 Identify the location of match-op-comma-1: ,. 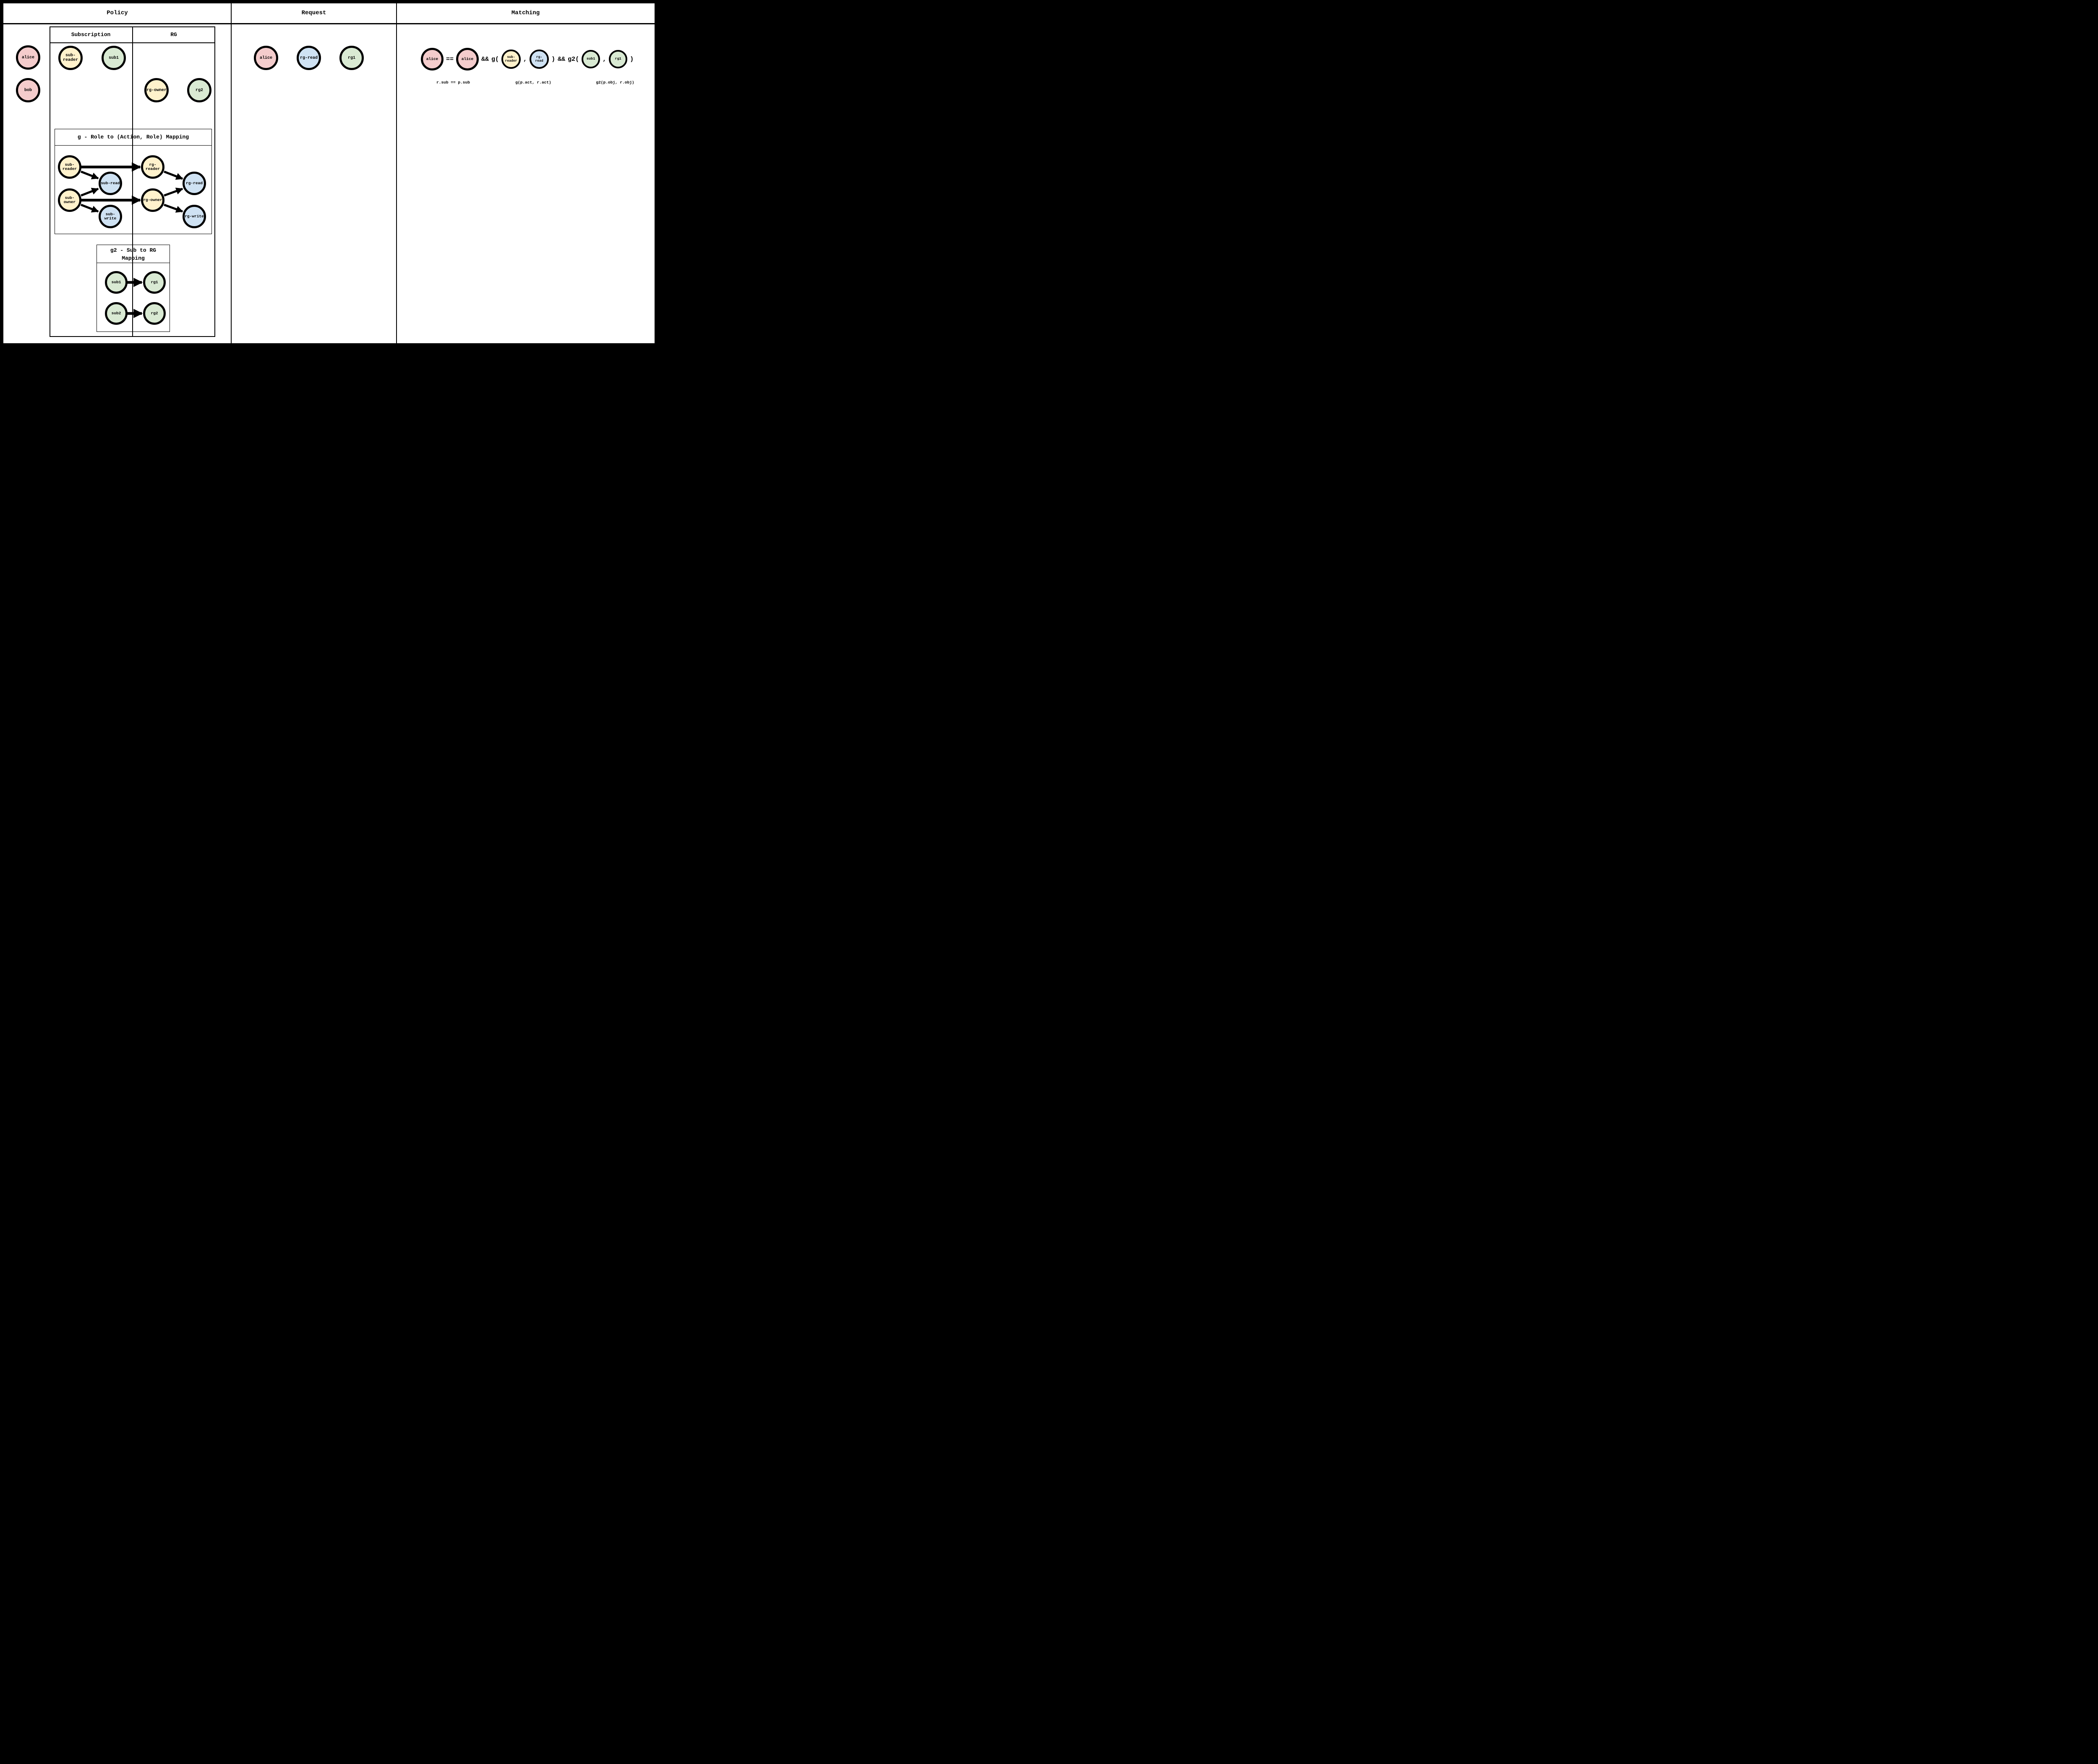
(525, 59).